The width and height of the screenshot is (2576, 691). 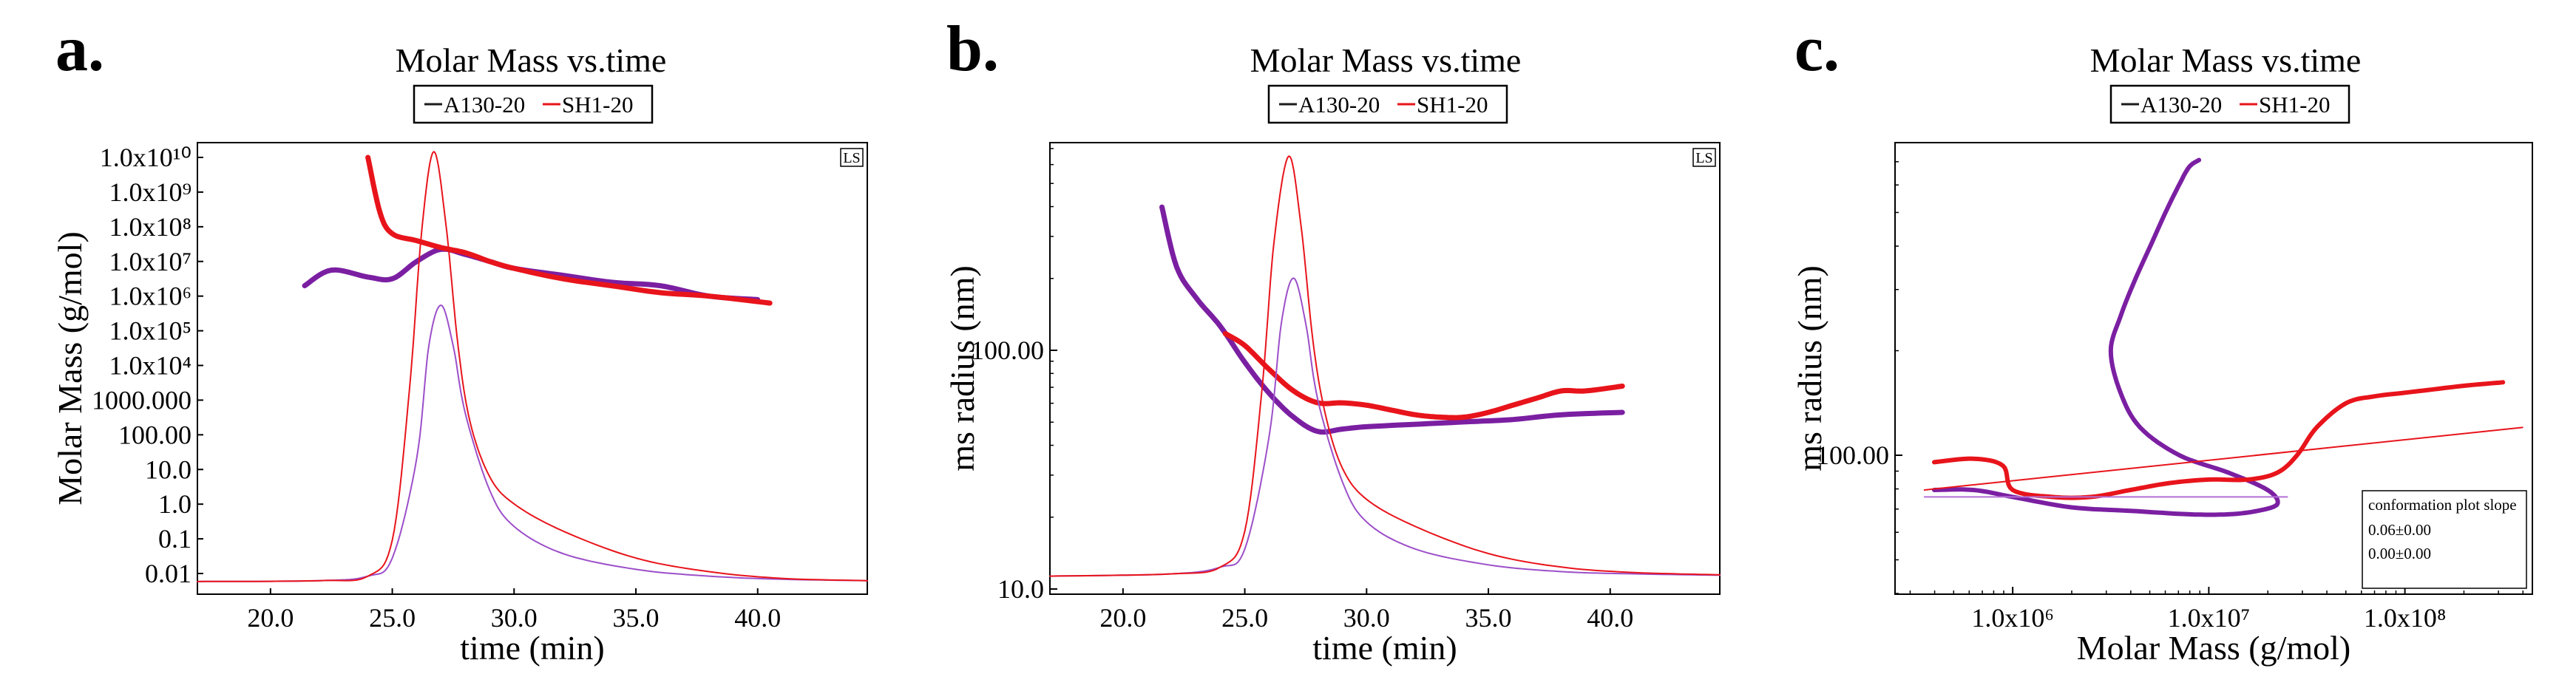 What do you see at coordinates (2405, 618) in the screenshot?
I see `x-tick-label: 1.0x10⁸` at bounding box center [2405, 618].